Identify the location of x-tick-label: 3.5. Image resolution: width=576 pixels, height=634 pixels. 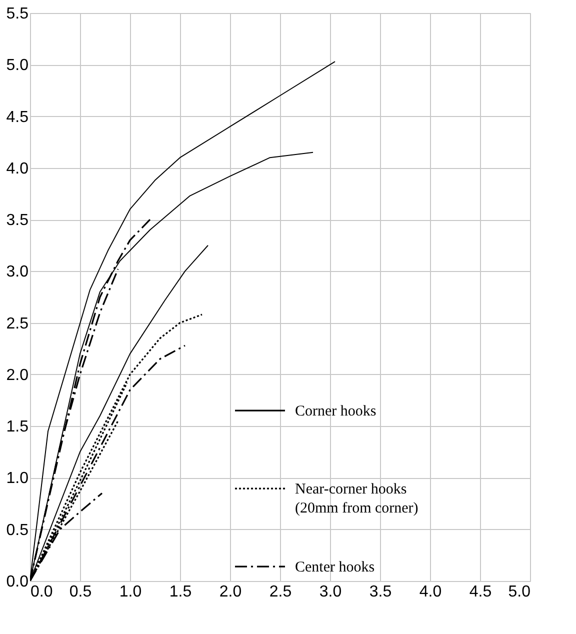
(380, 592).